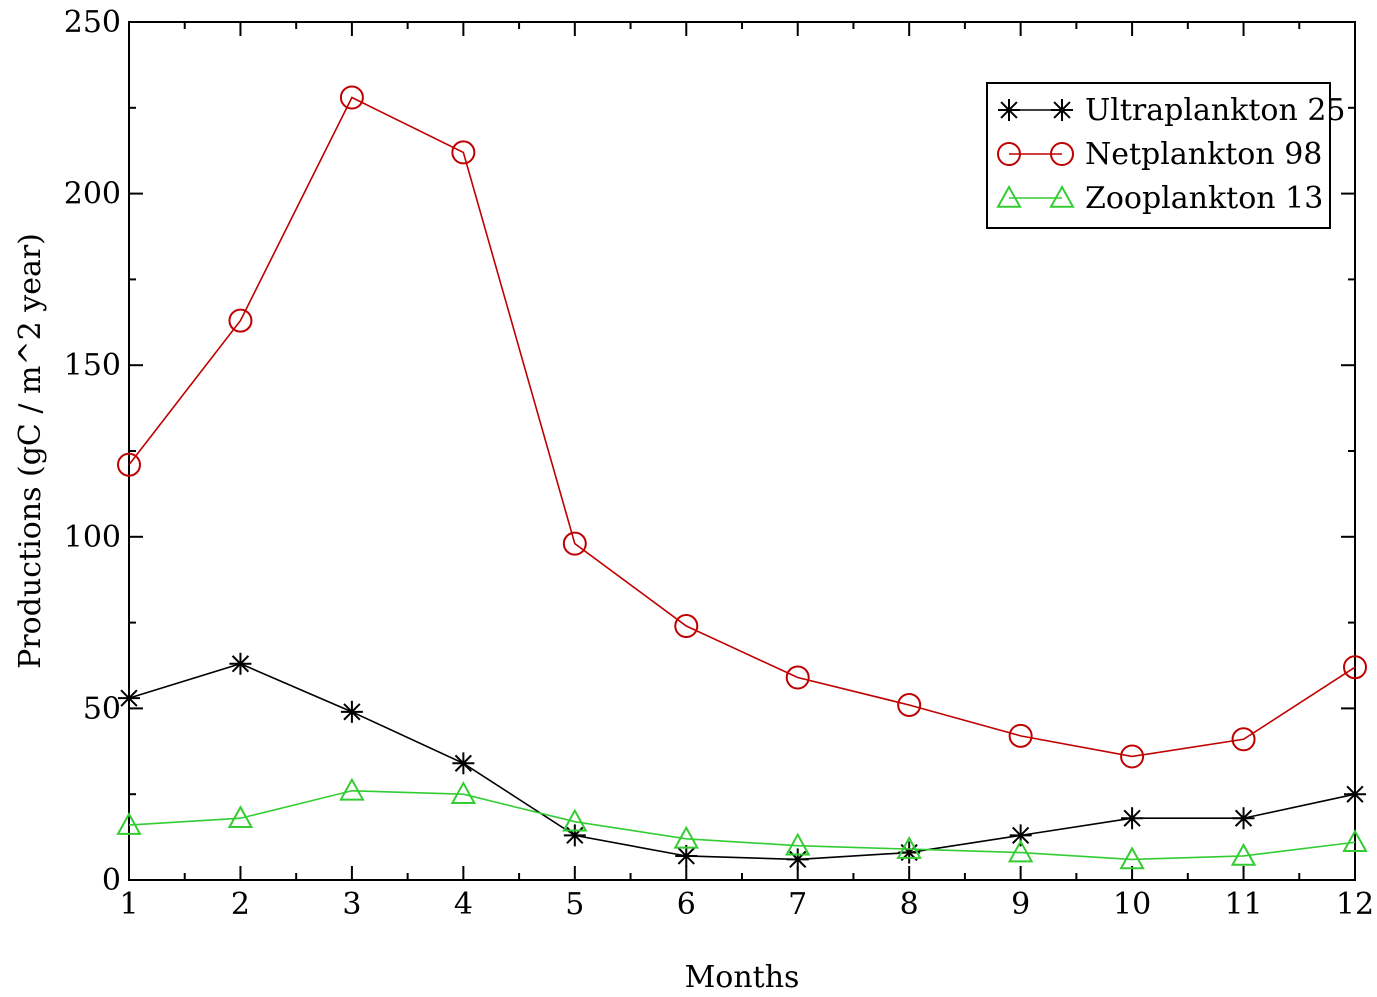  What do you see at coordinates (92, 537) in the screenshot?
I see `y-tick-label: 100` at bounding box center [92, 537].